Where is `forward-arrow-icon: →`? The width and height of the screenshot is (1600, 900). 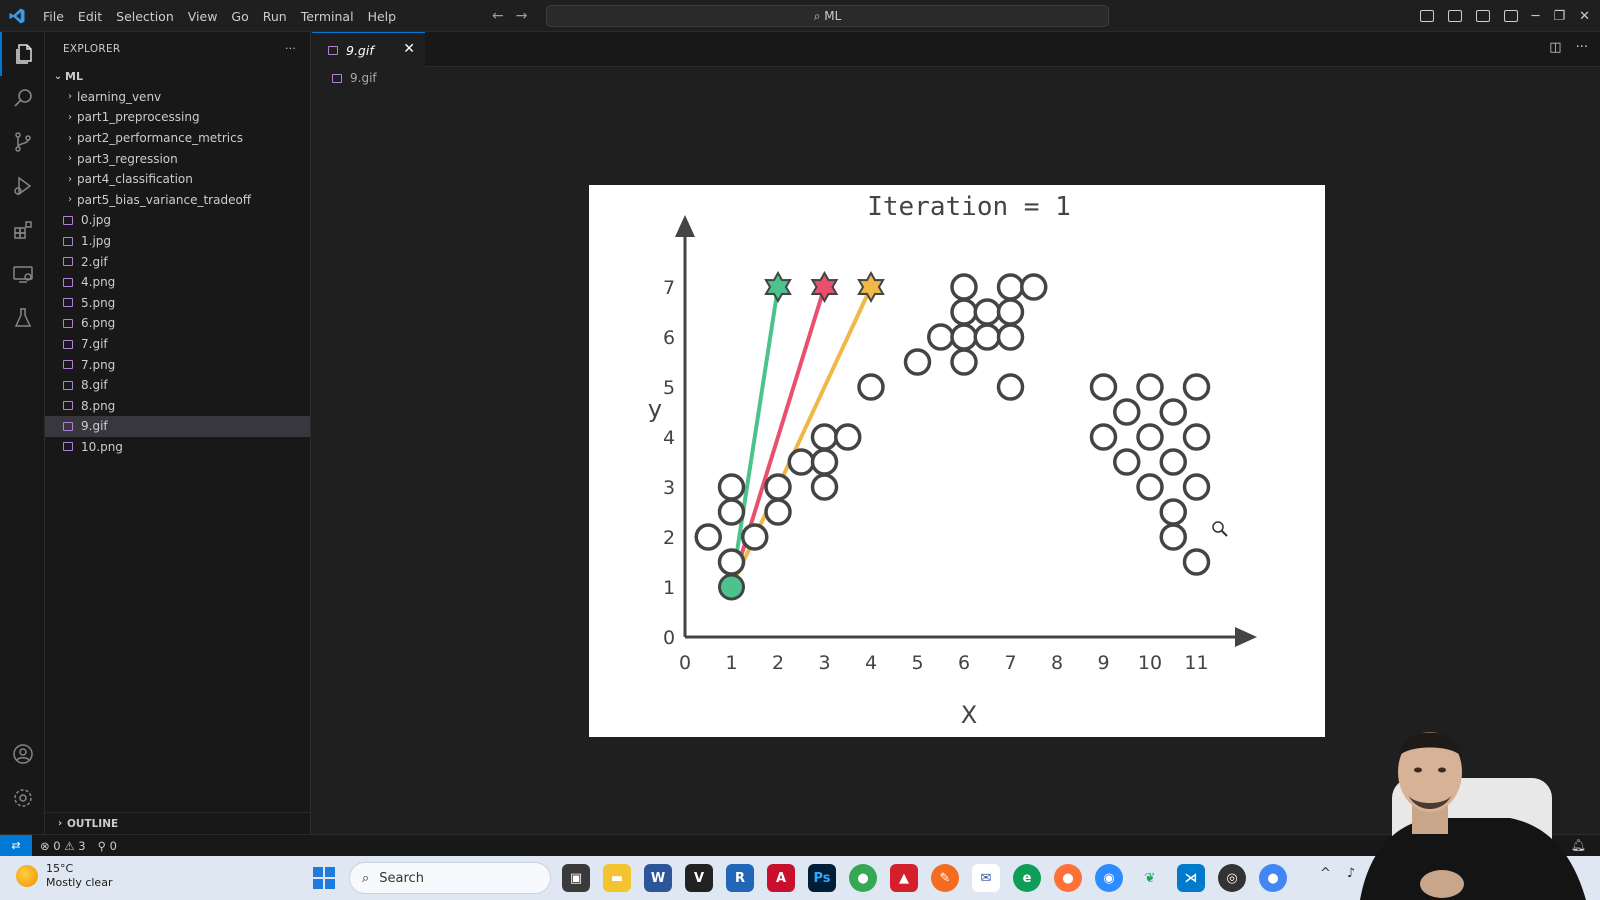
forward-arrow-icon: → is located at coordinates (521, 16).